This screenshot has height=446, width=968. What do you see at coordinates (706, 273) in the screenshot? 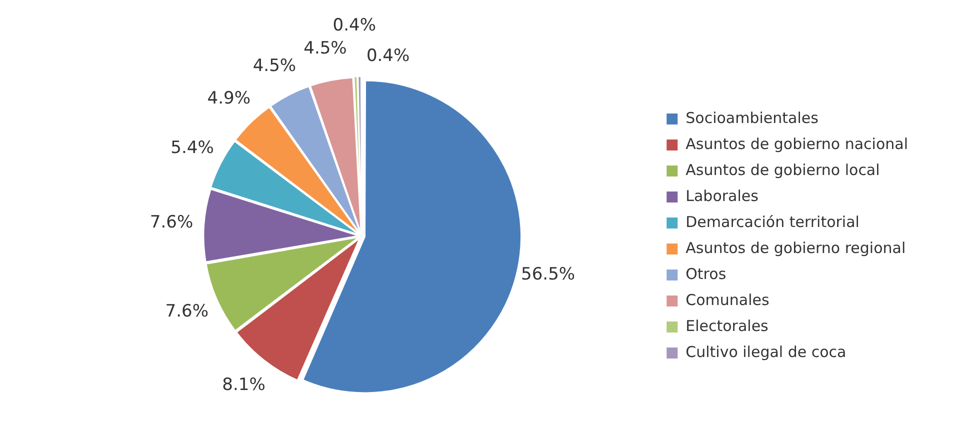
I see `legend-label: Otros` at bounding box center [706, 273].